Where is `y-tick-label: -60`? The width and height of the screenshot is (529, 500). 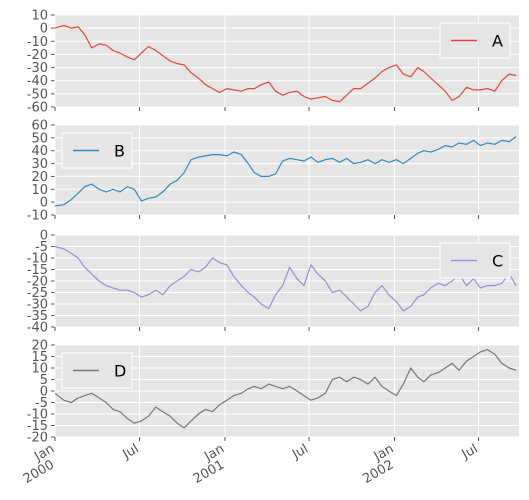
y-tick-label: -60 is located at coordinates (37, 108).